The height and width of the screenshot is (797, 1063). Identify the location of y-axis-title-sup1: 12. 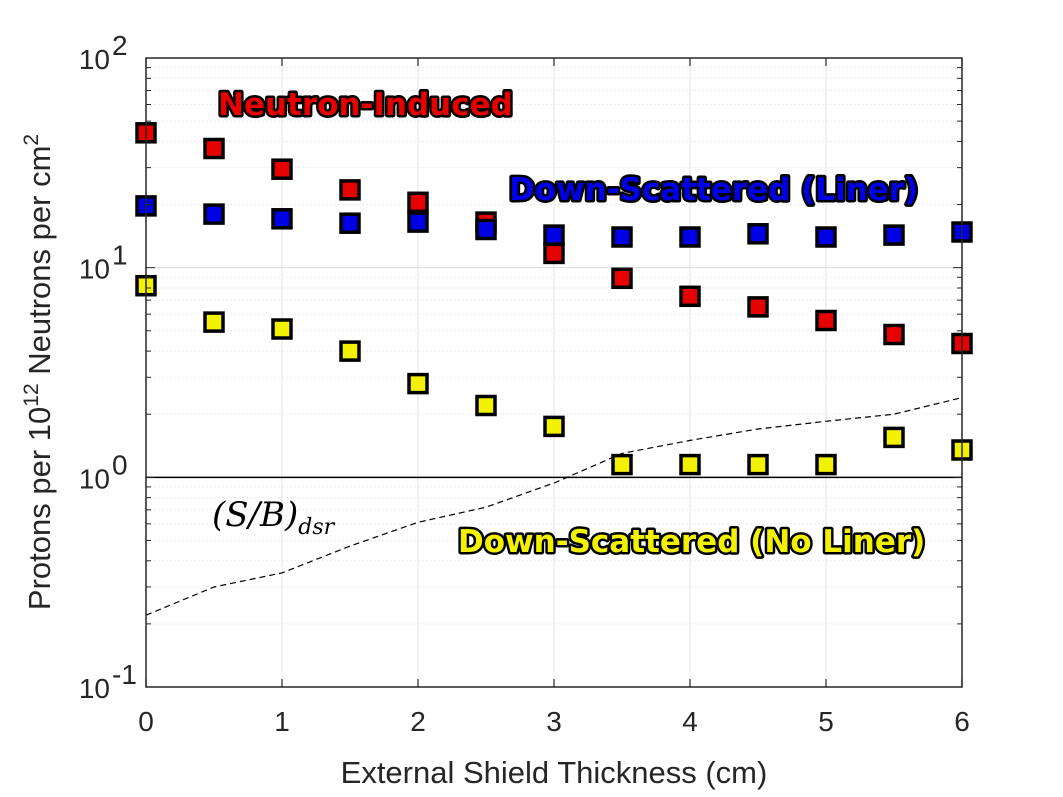
(31, 394).